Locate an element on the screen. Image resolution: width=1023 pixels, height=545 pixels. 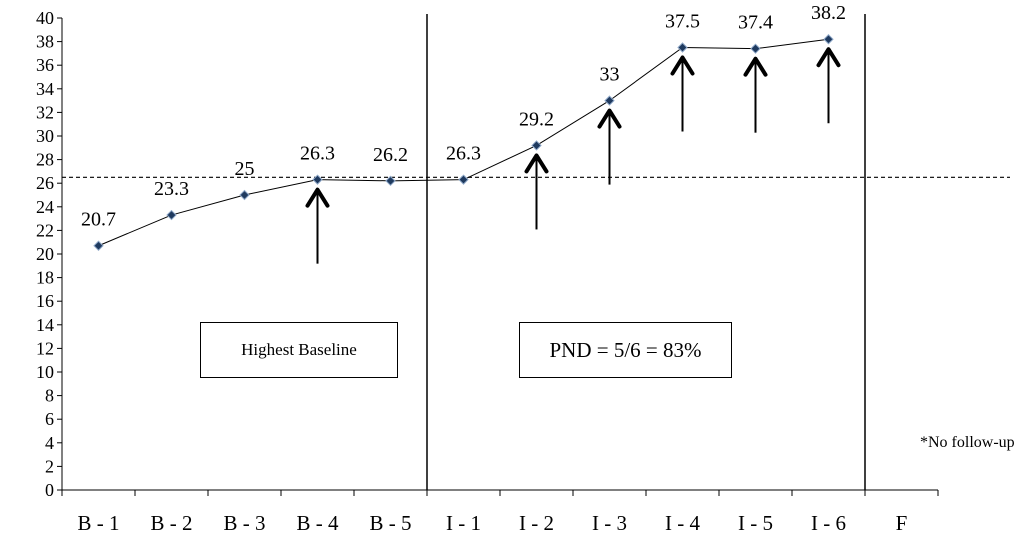
y-tick-label: 18 is located at coordinates (45, 278).